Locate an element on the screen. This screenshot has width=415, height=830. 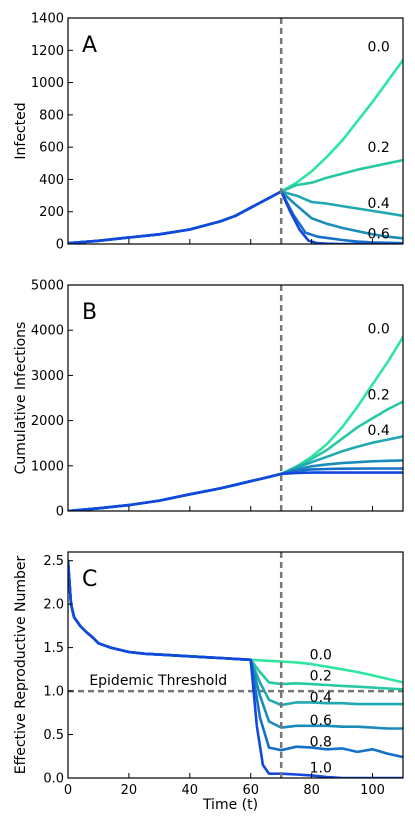
y-tick-label: 2000 is located at coordinates (47, 421).